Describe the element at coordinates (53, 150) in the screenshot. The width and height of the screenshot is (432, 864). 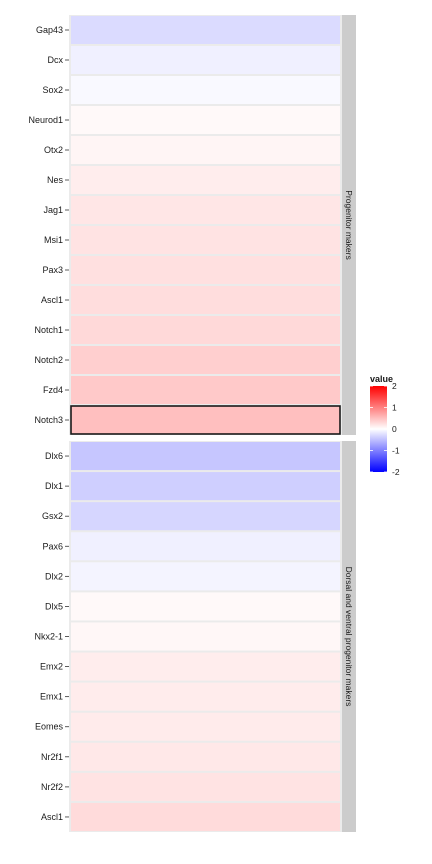
I see `y-tick-label: Otx2` at that location.